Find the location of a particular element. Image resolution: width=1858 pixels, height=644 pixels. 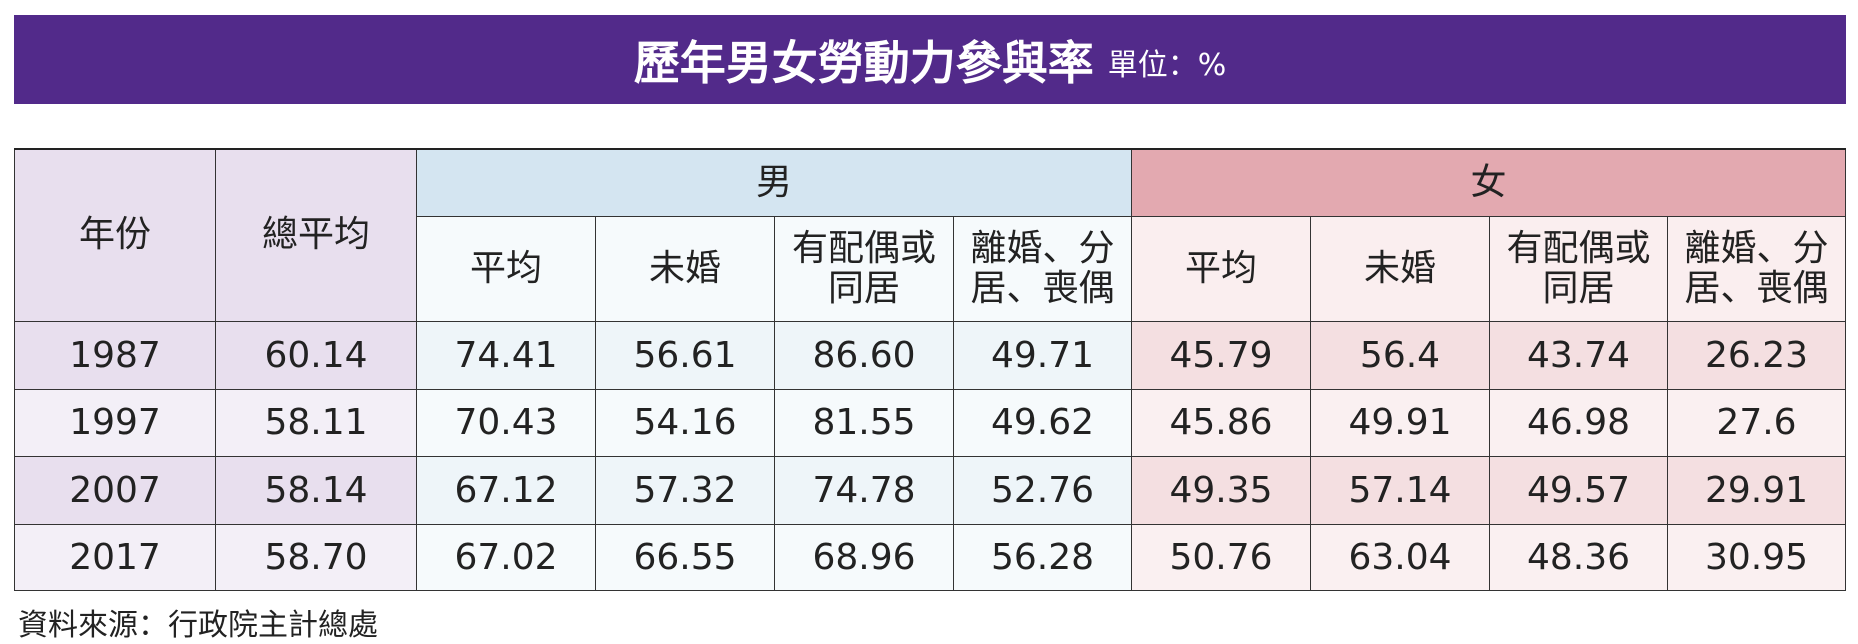

table-top-border is located at coordinates (930, 149).